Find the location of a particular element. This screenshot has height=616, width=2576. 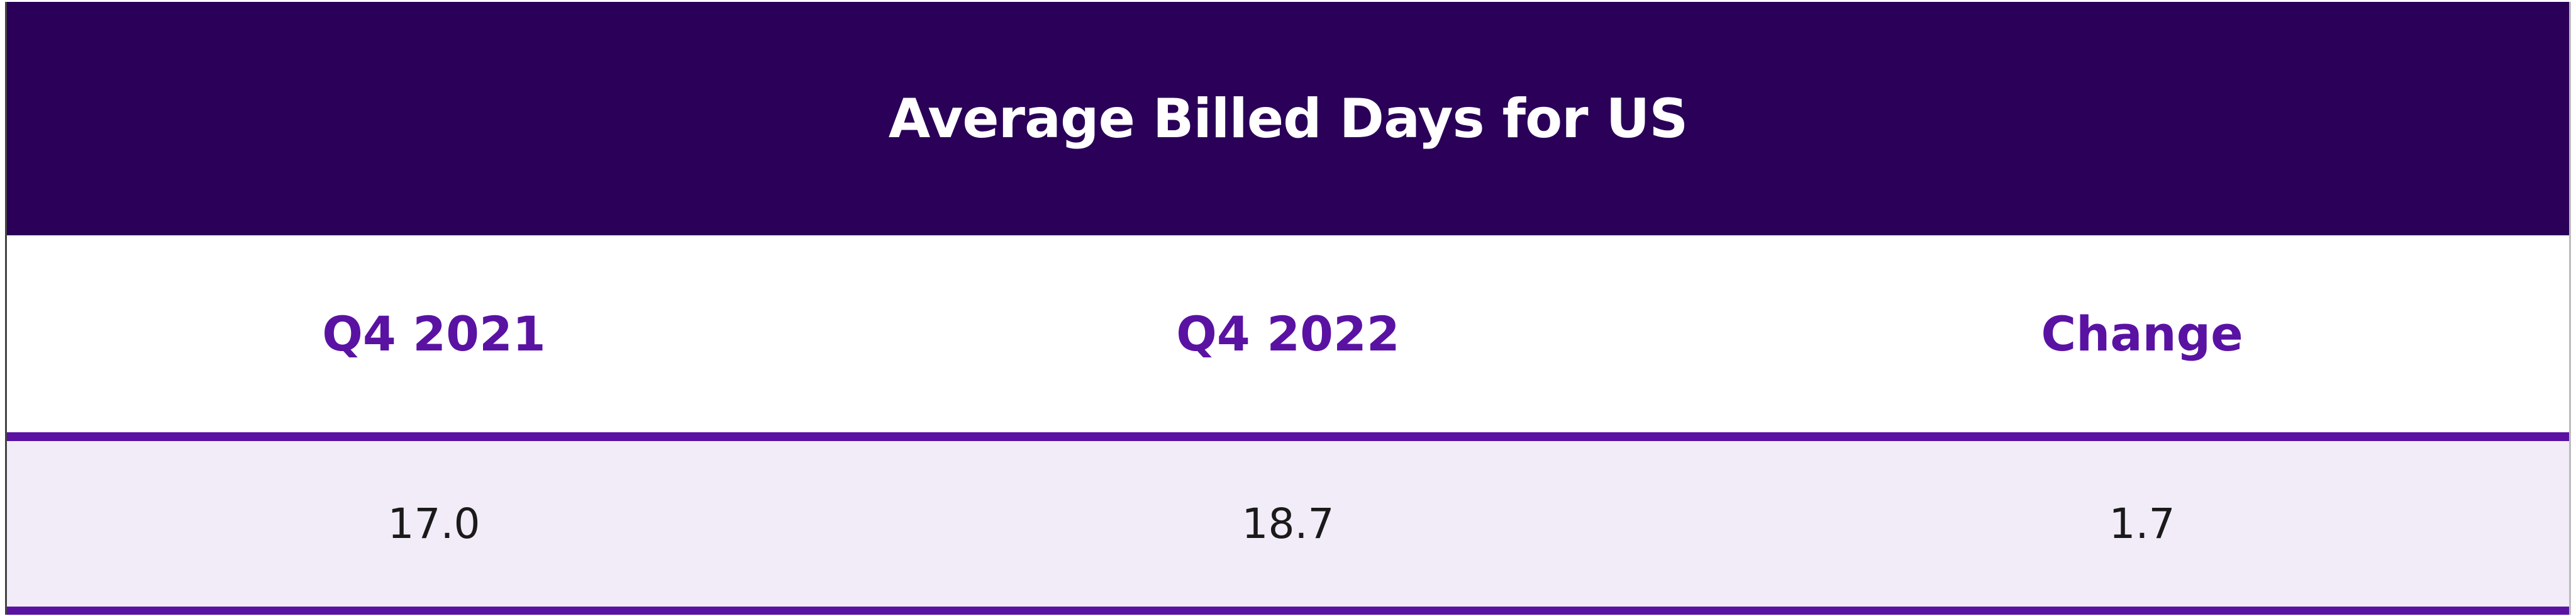

header-cell: Q4 2021 is located at coordinates (434, 334).